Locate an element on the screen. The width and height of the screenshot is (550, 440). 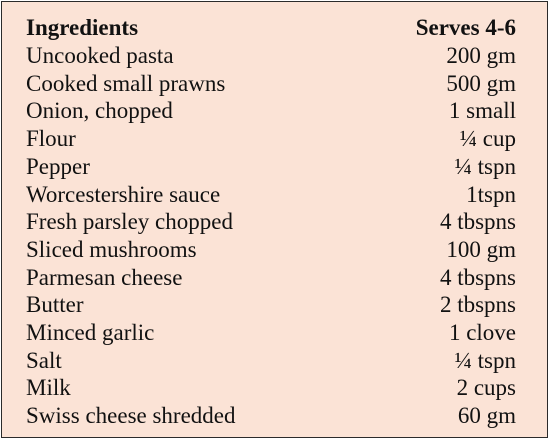
ingredient-quantity: 2 tbspns is located at coordinates (477, 305).